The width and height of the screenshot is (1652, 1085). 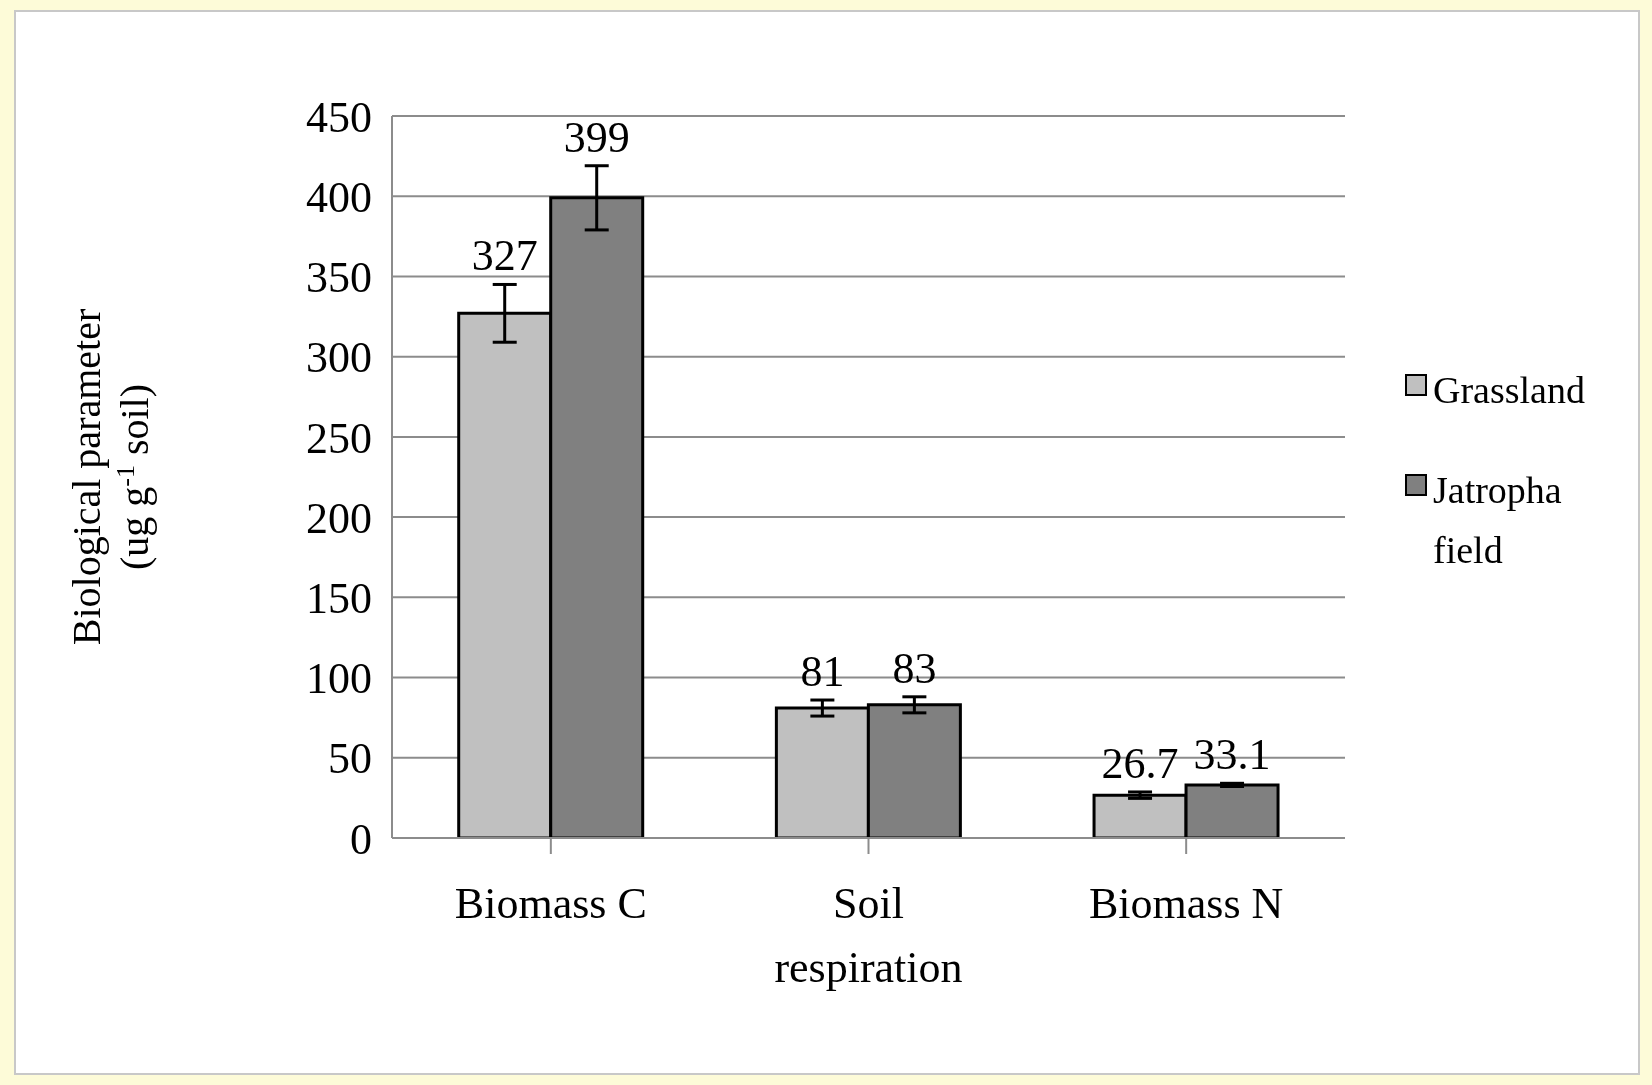 I want to click on y-tick-label: 300, so click(x=339, y=358).